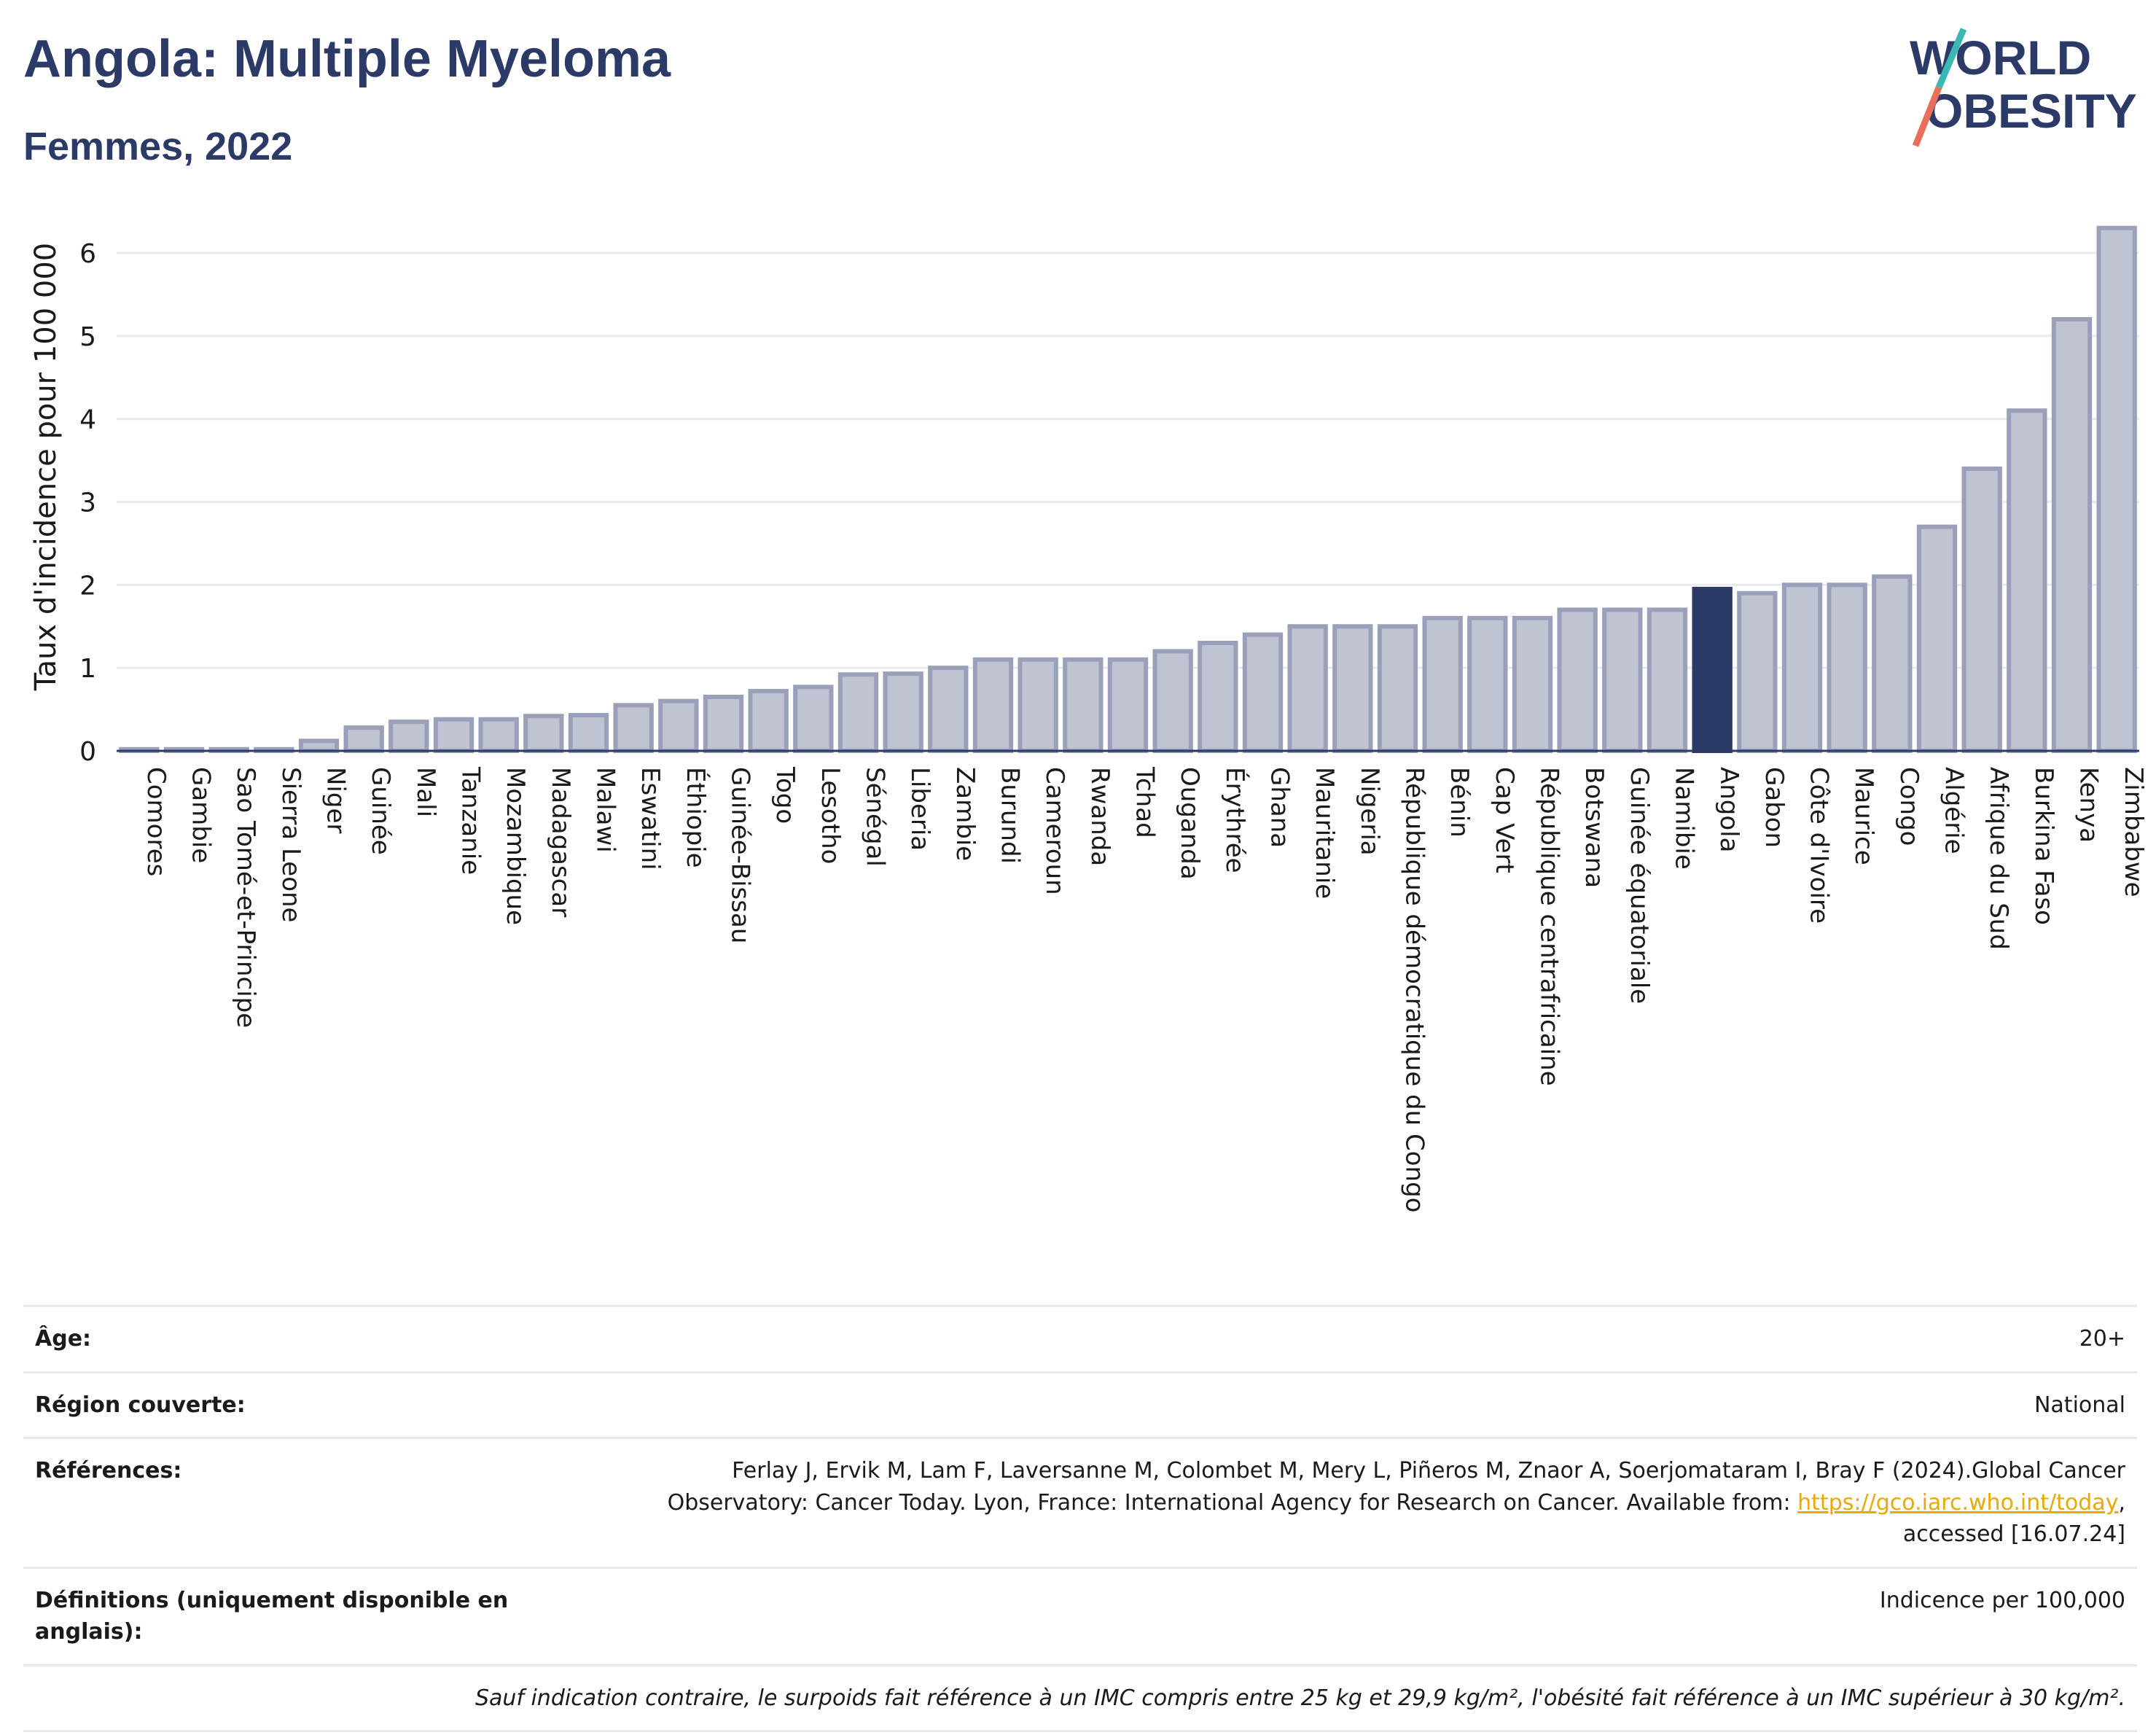  Describe the element at coordinates (2014, 1534) in the screenshot. I see `references-text-4: accessed [16.07.24]` at that location.